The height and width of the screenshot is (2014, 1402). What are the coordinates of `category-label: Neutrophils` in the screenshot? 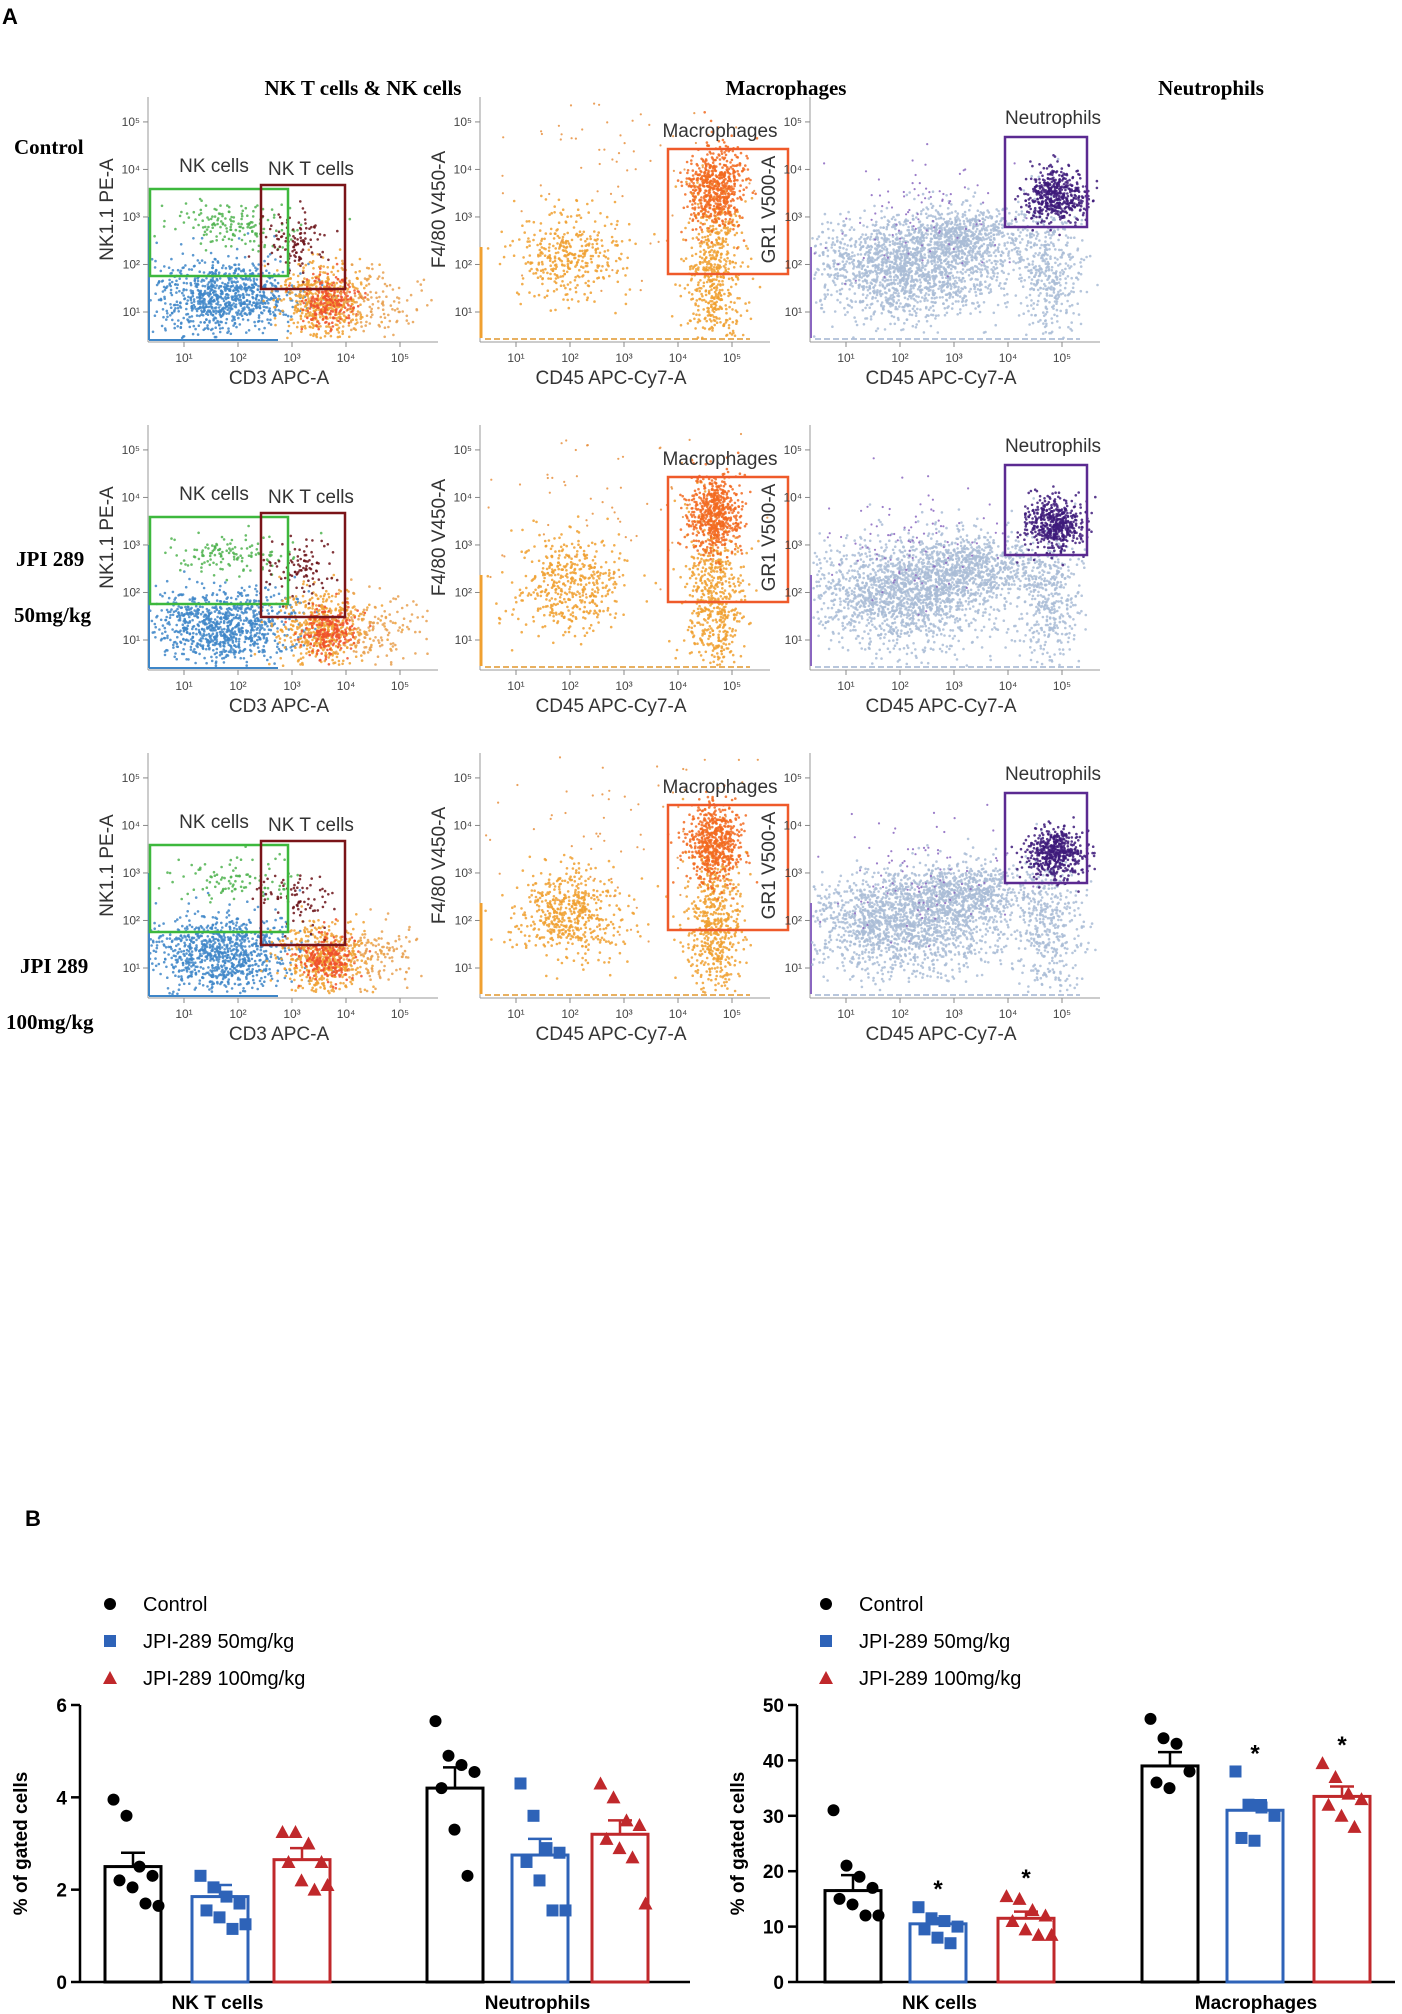 It's located at (538, 2003).